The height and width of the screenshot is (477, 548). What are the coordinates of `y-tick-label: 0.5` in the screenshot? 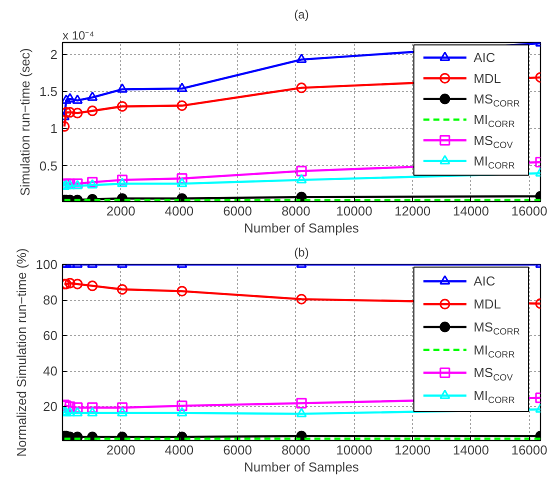 It's located at (48, 166).